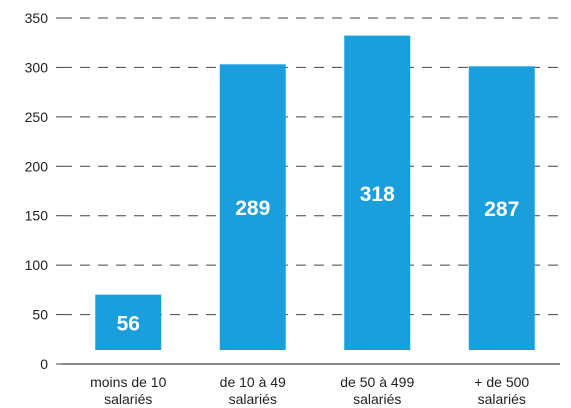 This screenshot has height=408, width=571. Describe the element at coordinates (37, 117) in the screenshot. I see `y-tick-label: 250` at that location.